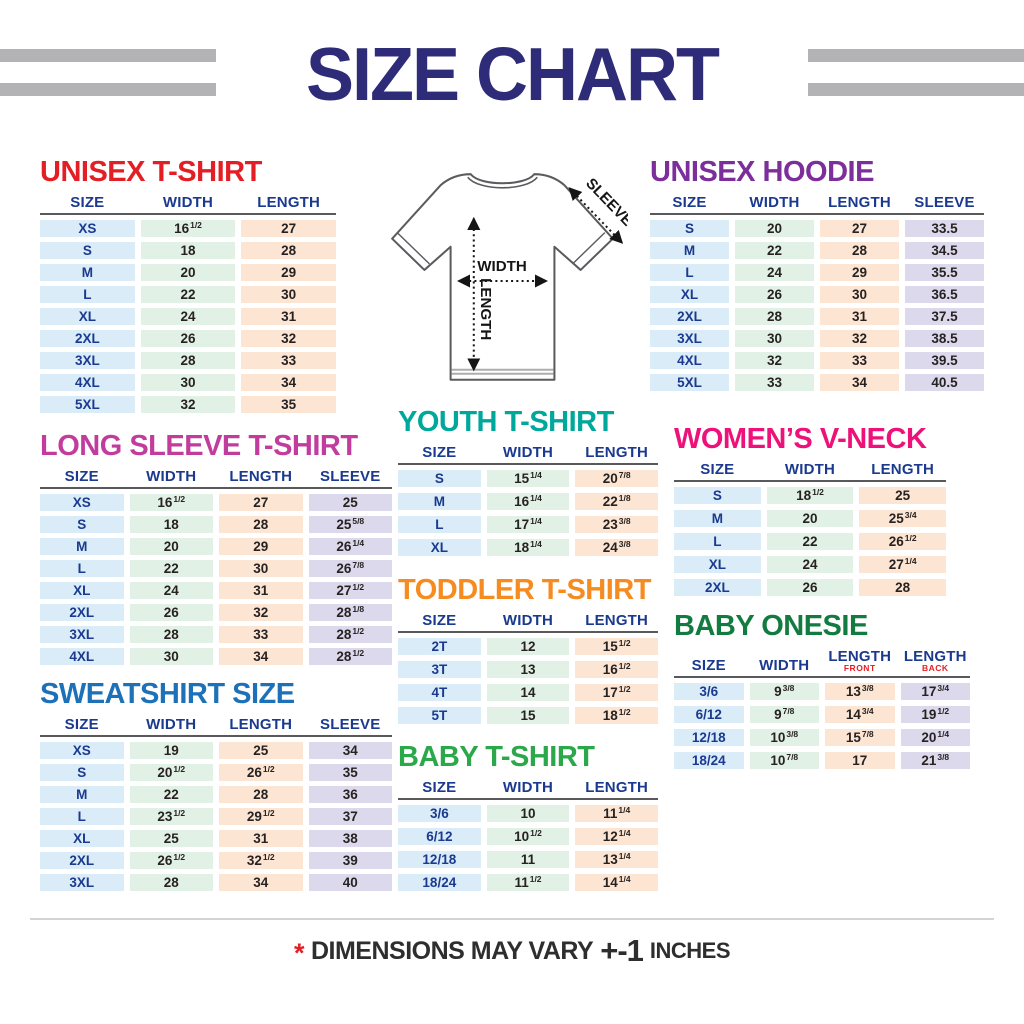 This screenshot has height=1024, width=1024. I want to click on cell-width: 181/2, so click(810, 495).